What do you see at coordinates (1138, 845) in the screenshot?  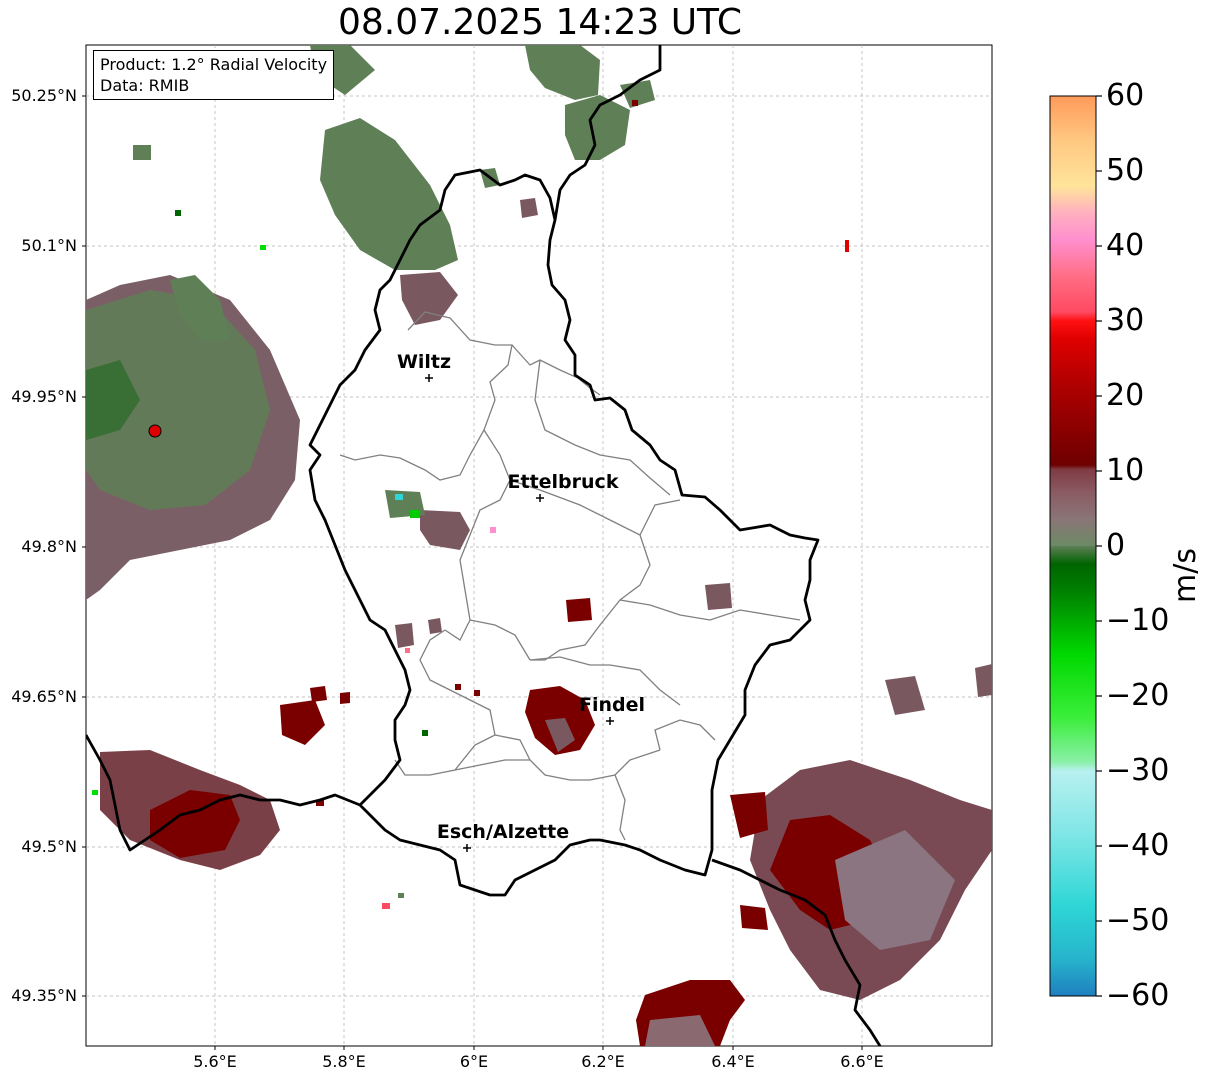 I see `colorbar-tick-label: −40` at bounding box center [1138, 845].